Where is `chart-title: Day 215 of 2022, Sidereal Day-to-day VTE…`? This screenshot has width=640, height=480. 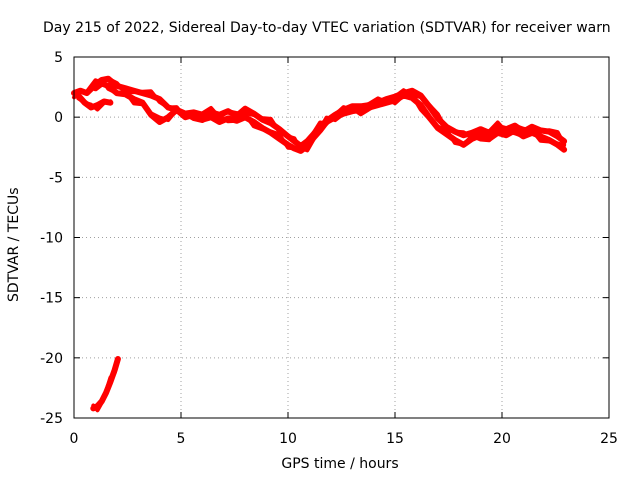 chart-title: Day 215 of 2022, Sidereal Day-to-day VTE… is located at coordinates (327, 28).